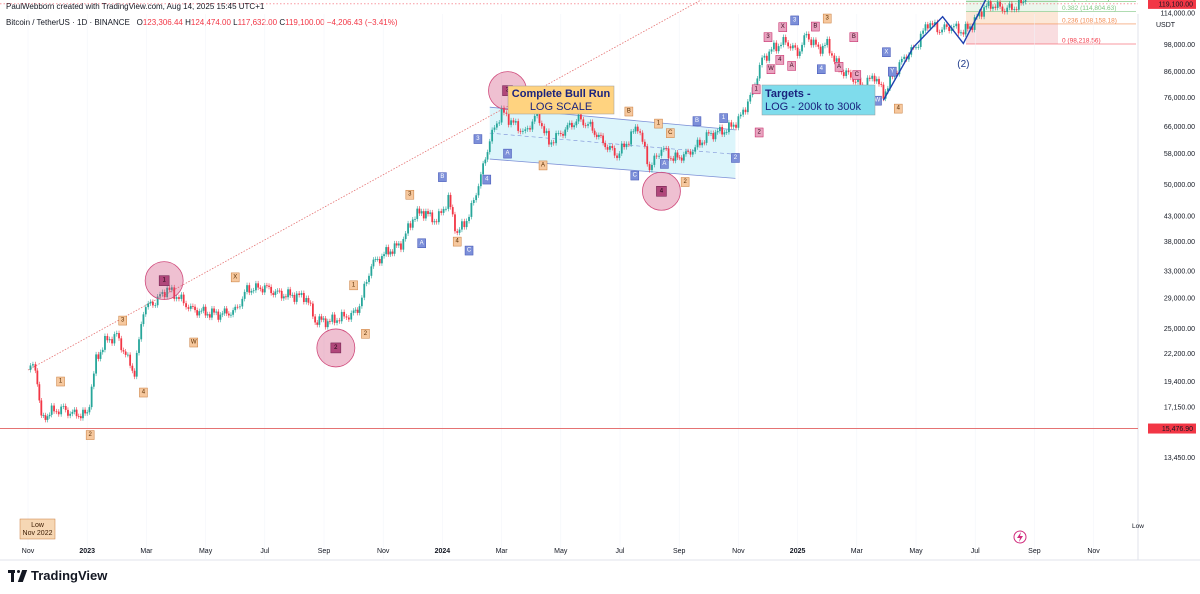 The width and height of the screenshot is (1200, 594). Describe the element at coordinates (57, 575) in the screenshot. I see `tradingview-logo: TradingView` at that location.